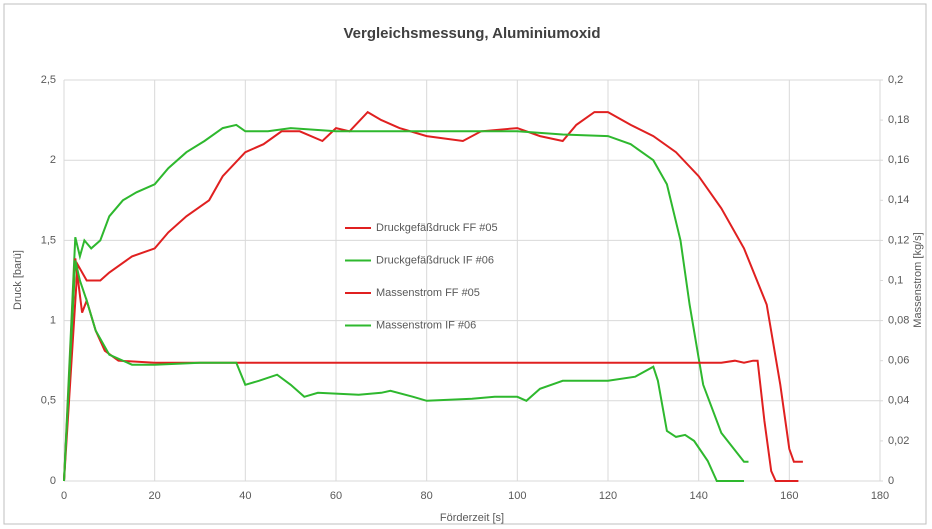 The height and width of the screenshot is (529, 932). Describe the element at coordinates (880, 496) in the screenshot. I see `x-tick-label: 180` at that location.